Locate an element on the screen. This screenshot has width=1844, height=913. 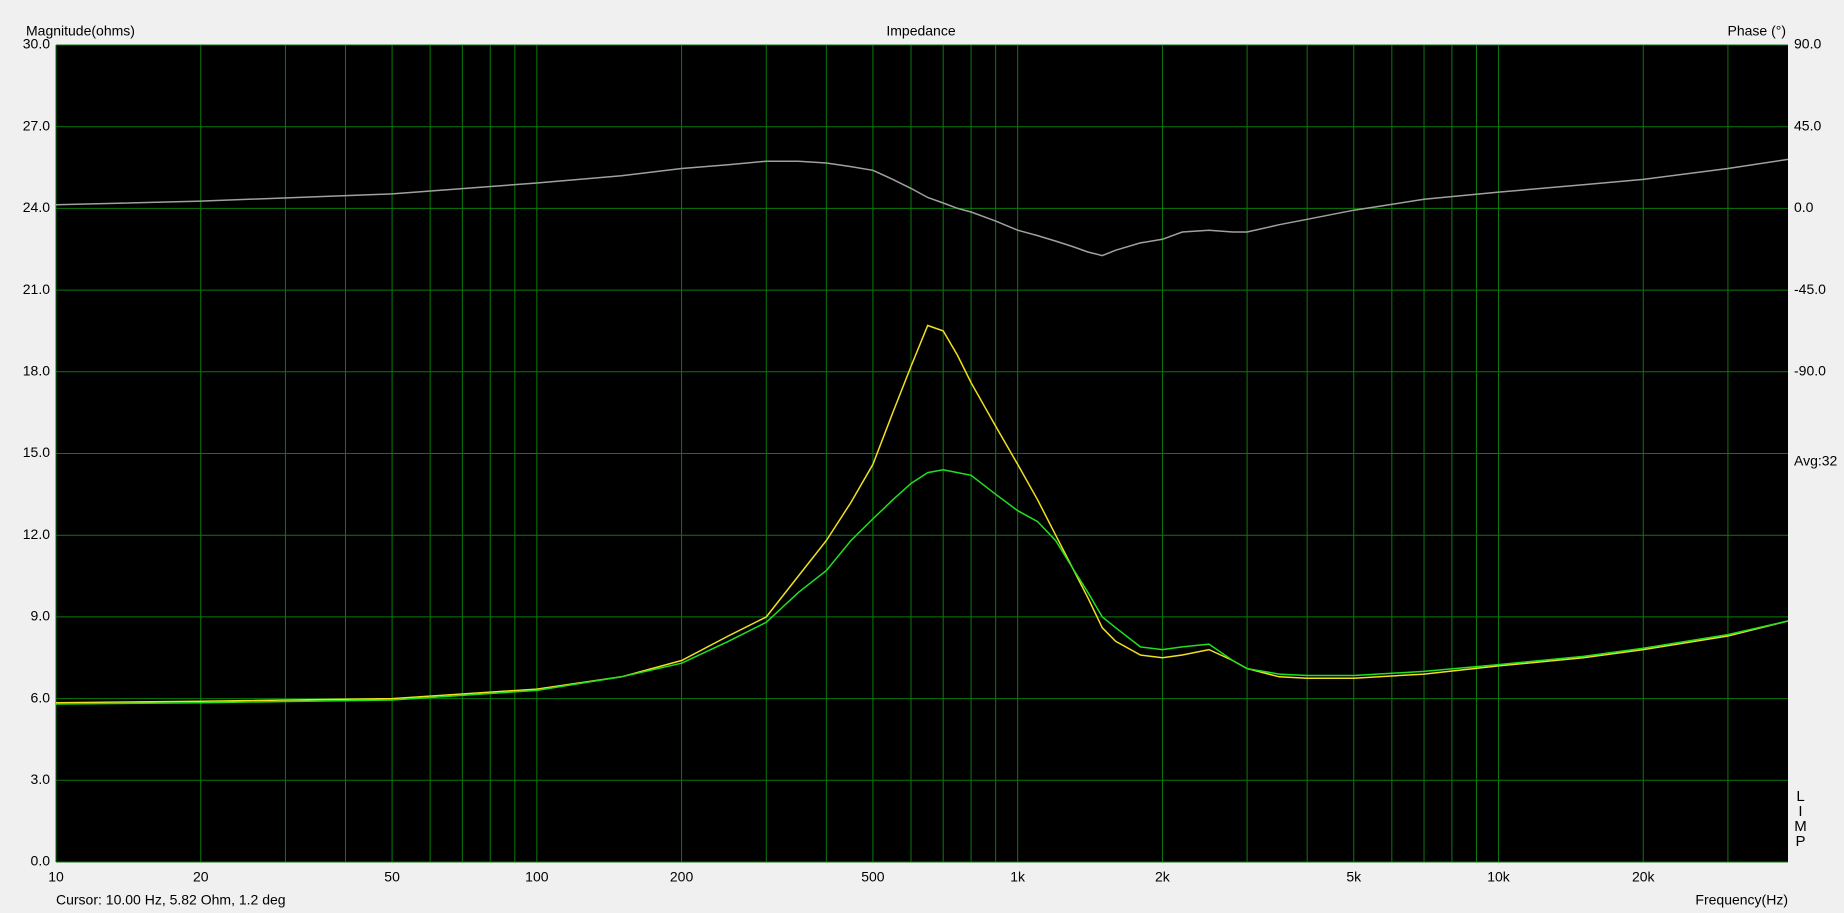
y-tick-label: 18.0 is located at coordinates (36, 371).